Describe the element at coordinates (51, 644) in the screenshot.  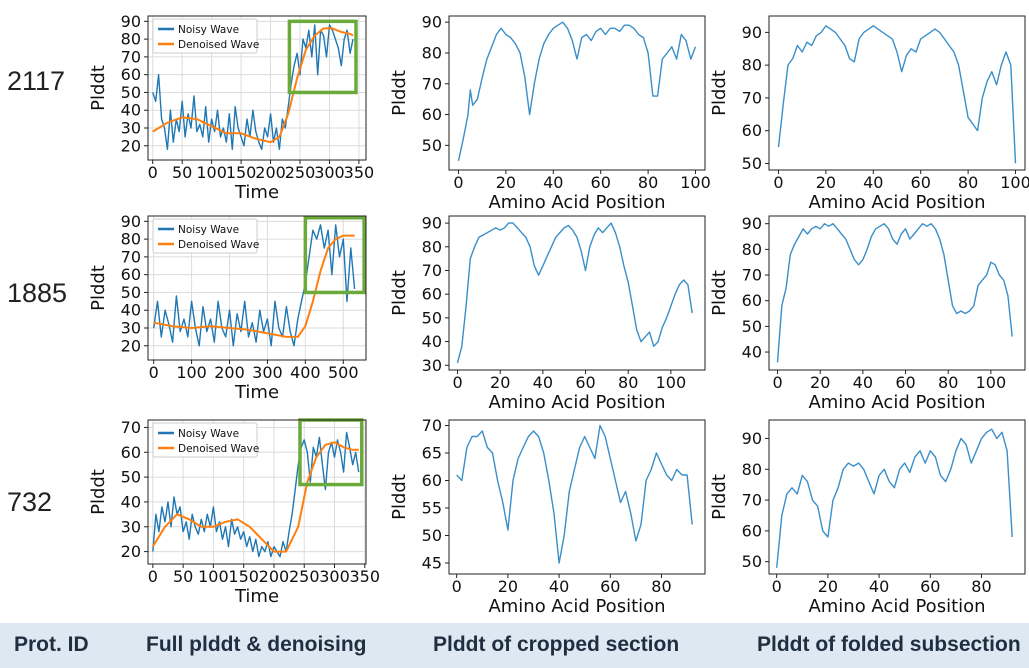
I see `caption-prot-id: Prot. ID` at that location.